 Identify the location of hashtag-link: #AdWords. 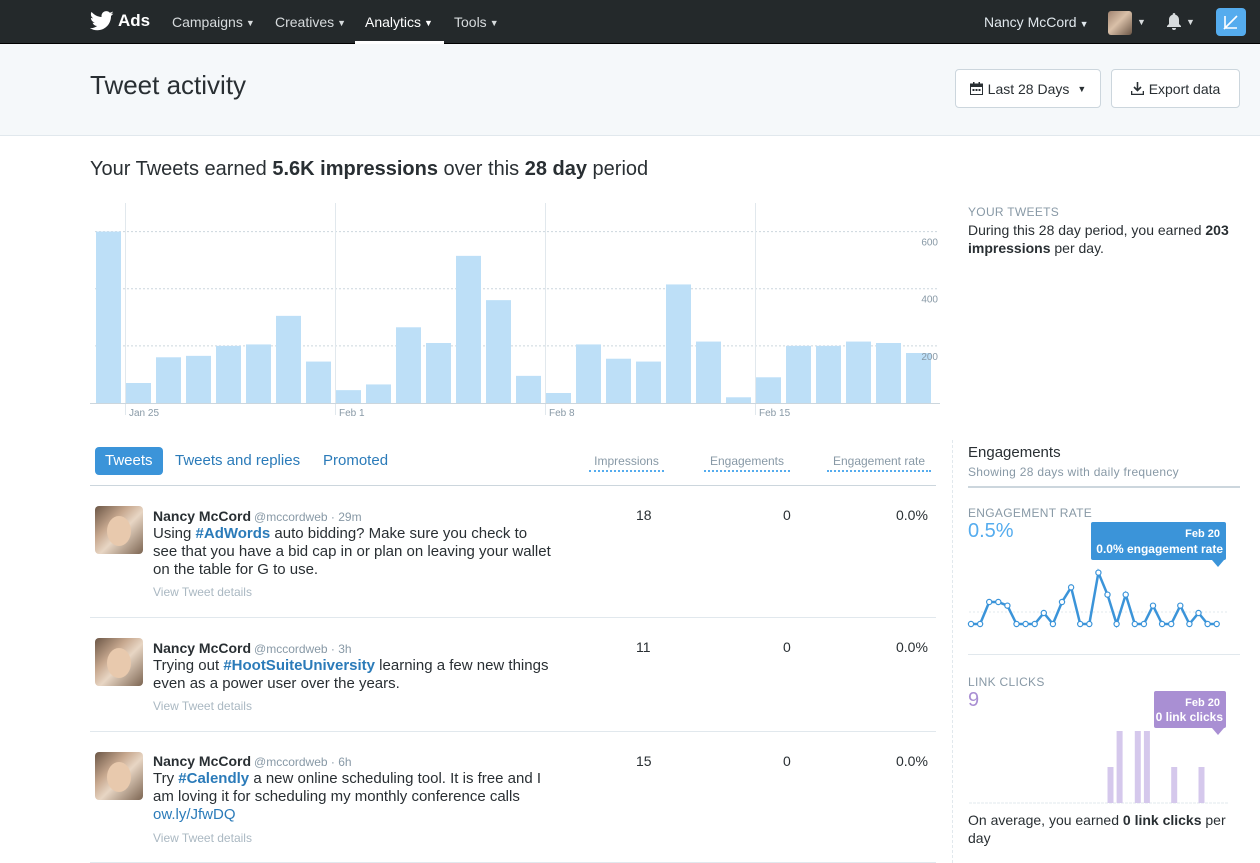
(233, 533).